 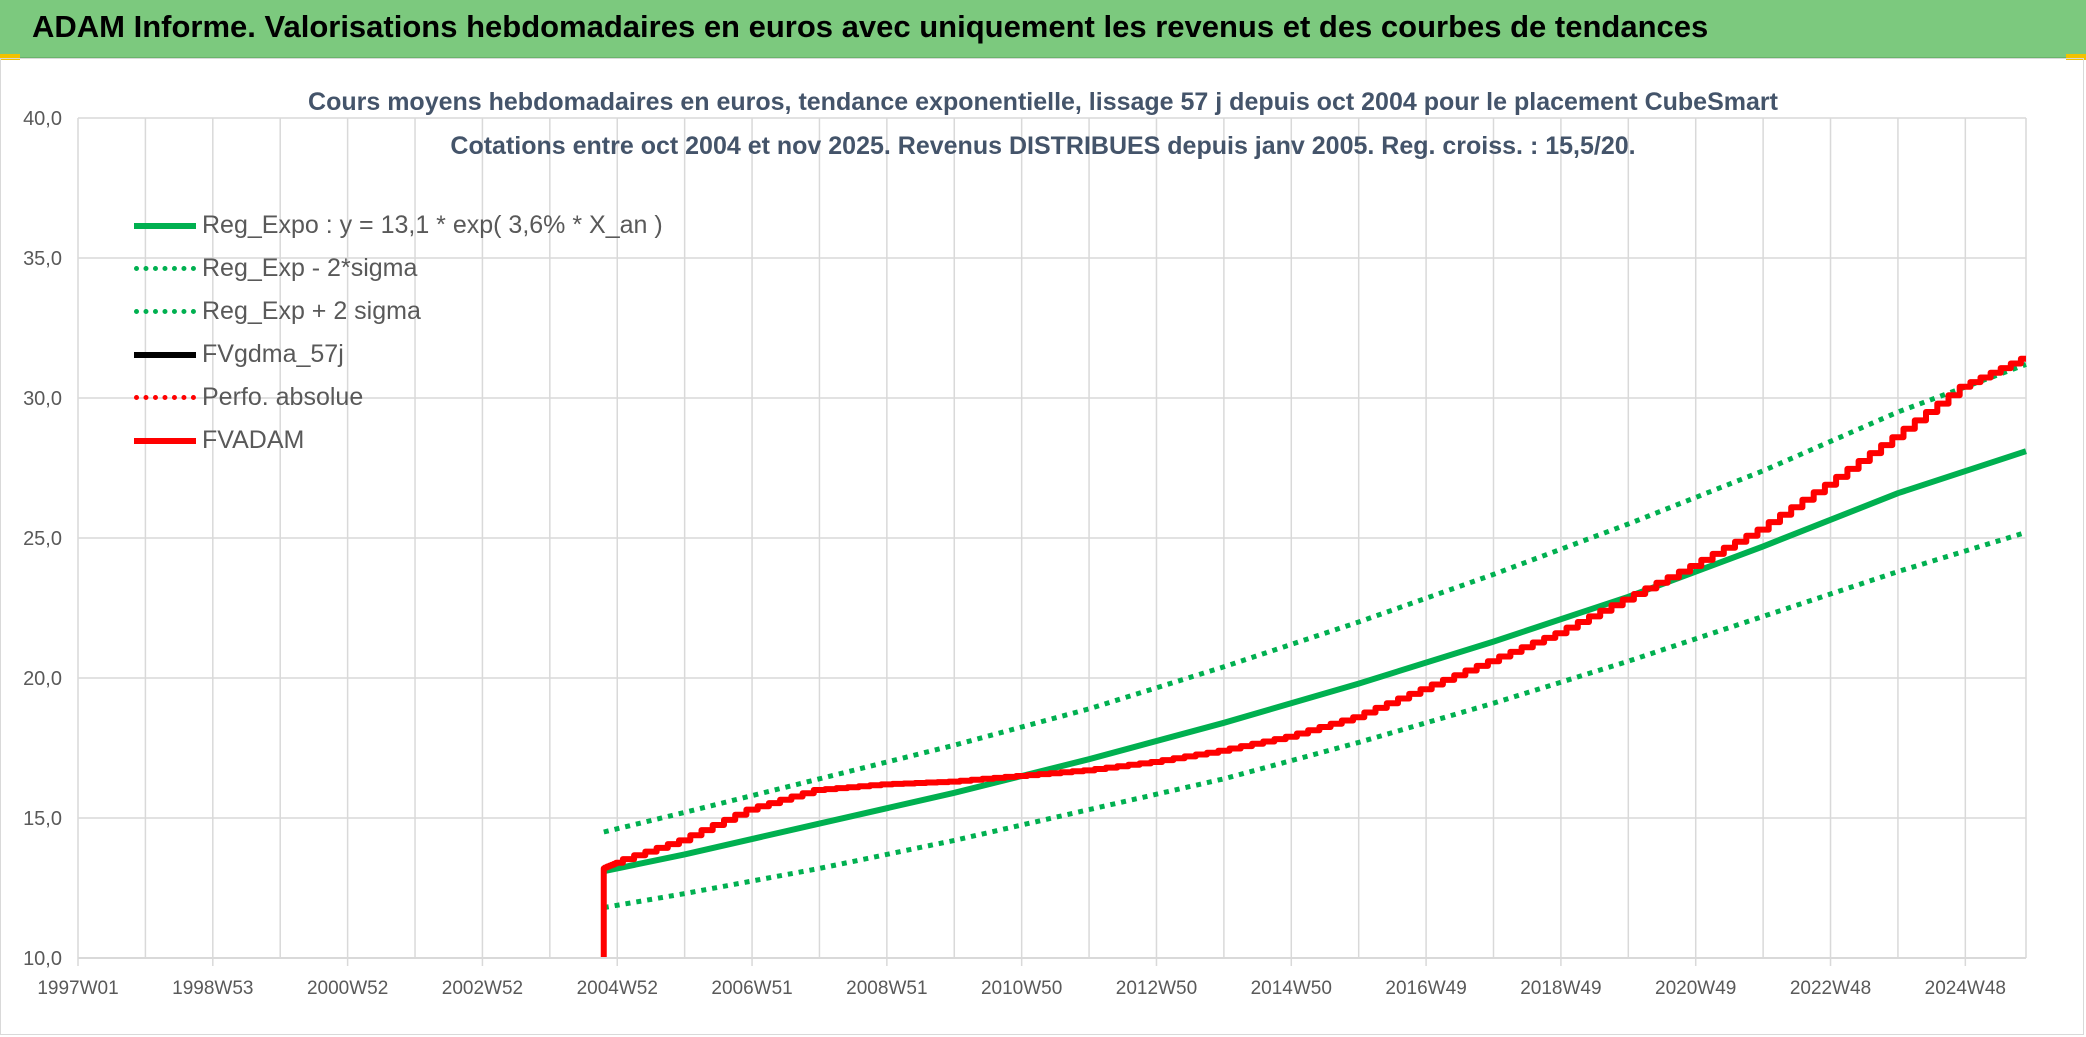 What do you see at coordinates (886, 988) in the screenshot?
I see `x-tick-label: 2008W51` at bounding box center [886, 988].